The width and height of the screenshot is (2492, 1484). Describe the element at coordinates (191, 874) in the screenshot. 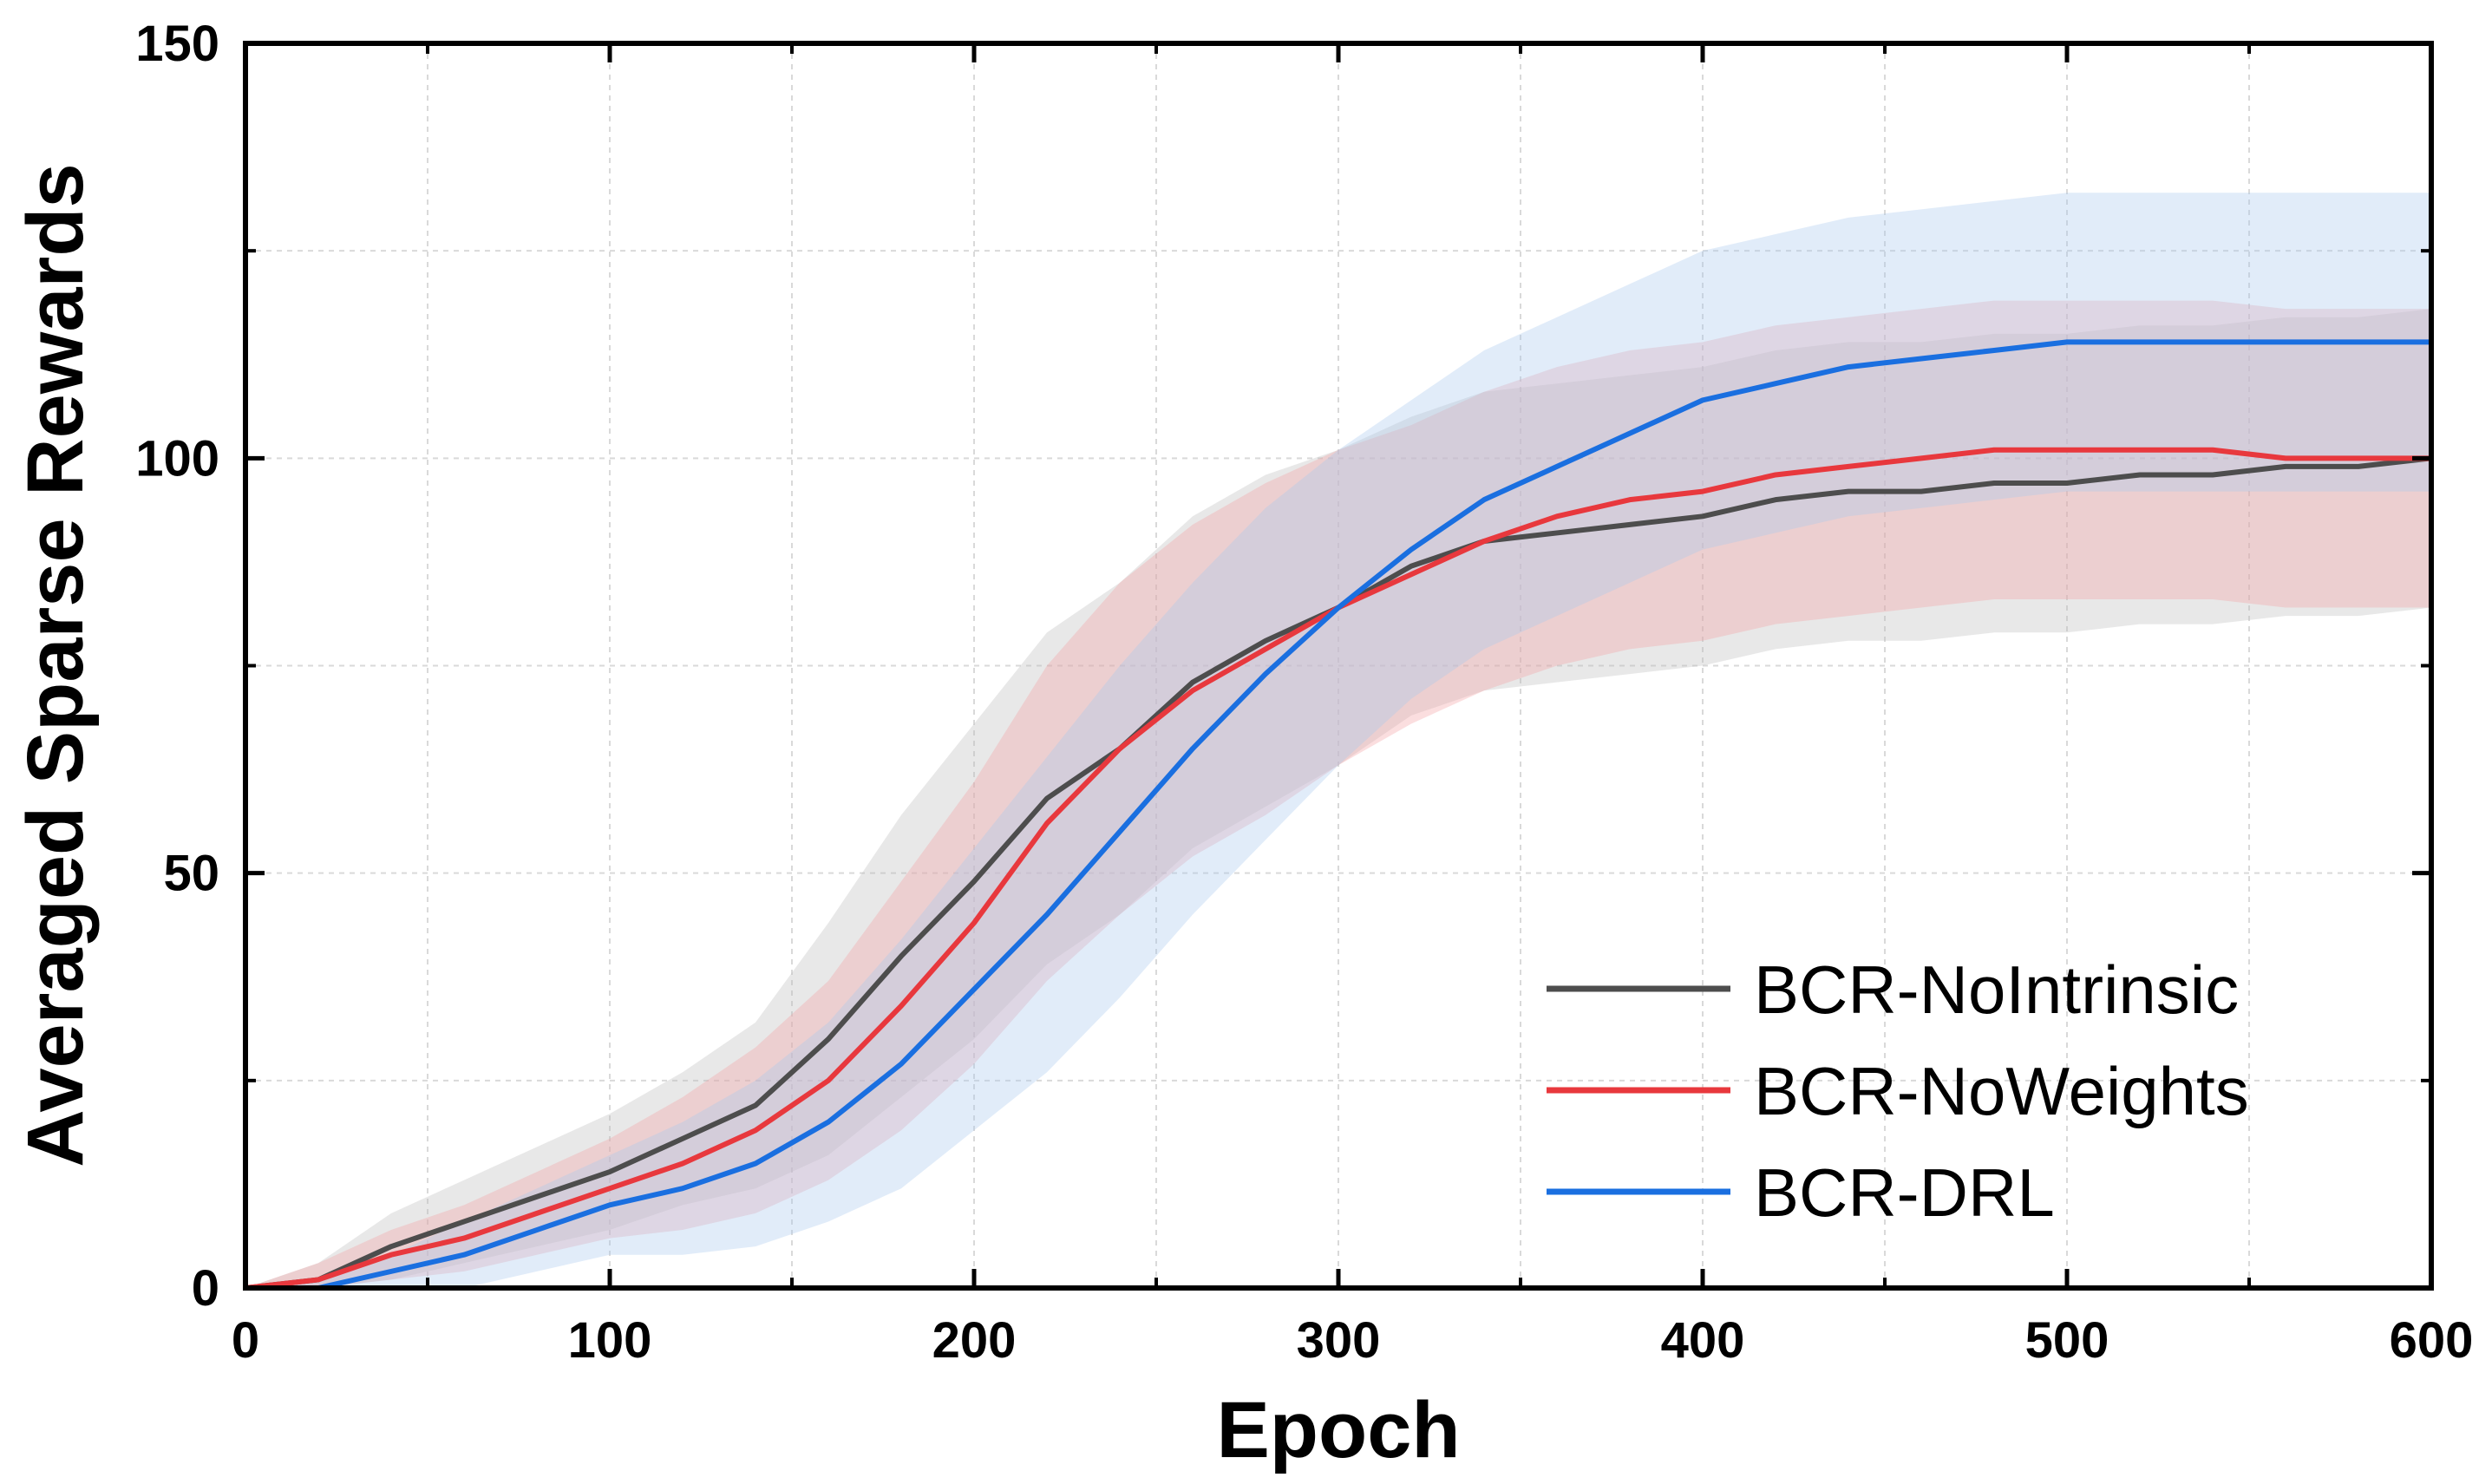

I see `y-tick-label: 50` at that location.